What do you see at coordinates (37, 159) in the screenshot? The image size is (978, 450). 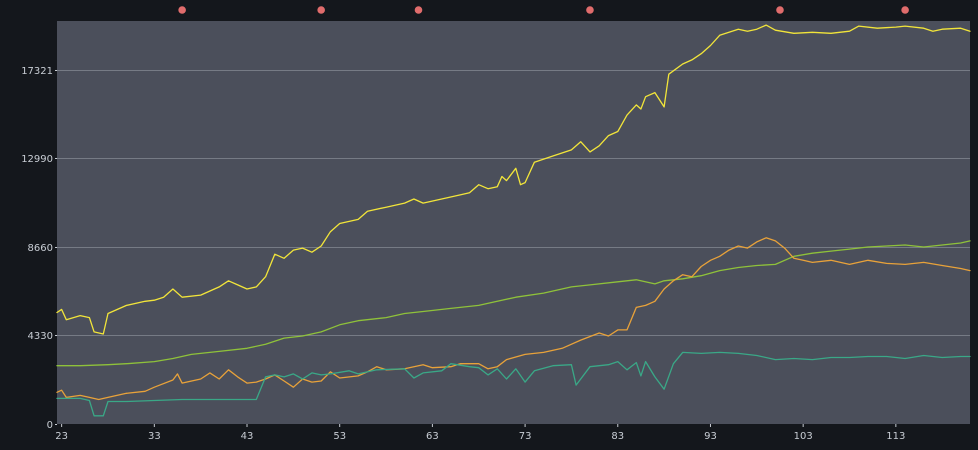 I see `y-tick-label: 12990` at bounding box center [37, 159].